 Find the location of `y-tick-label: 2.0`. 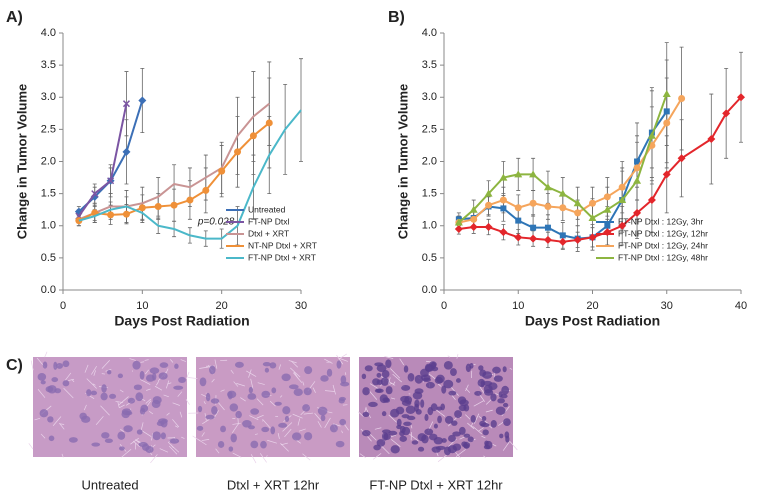

y-tick-label: 2.0 is located at coordinates (429, 161).